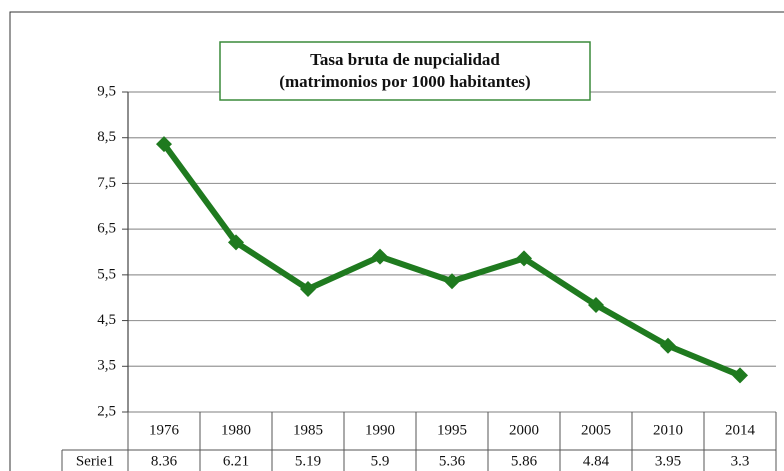  What do you see at coordinates (164, 430) in the screenshot?
I see `x-tick-label: 1976` at bounding box center [164, 430].